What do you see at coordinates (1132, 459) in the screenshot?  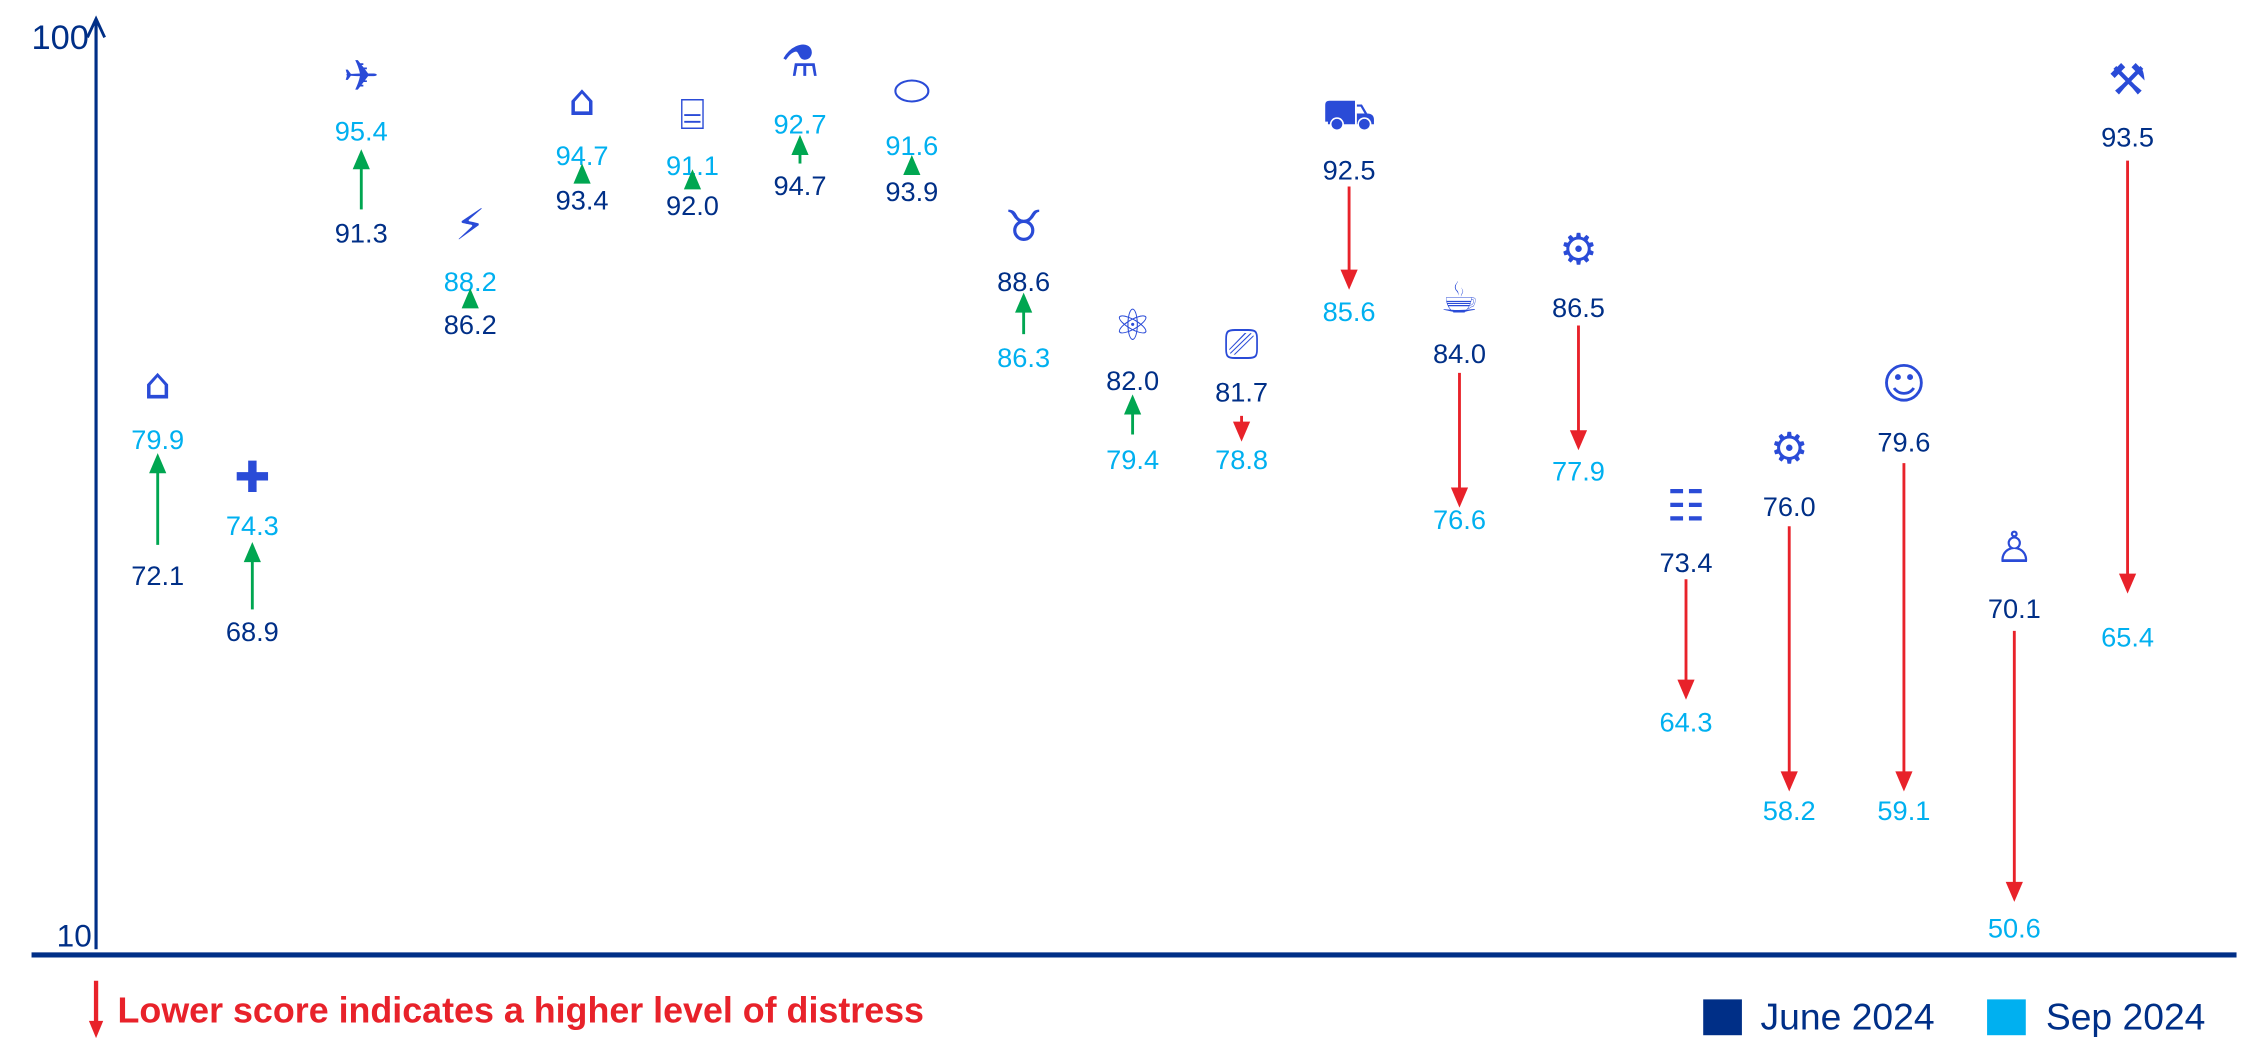 I see `sep-2024-value: 79.4` at bounding box center [1132, 459].